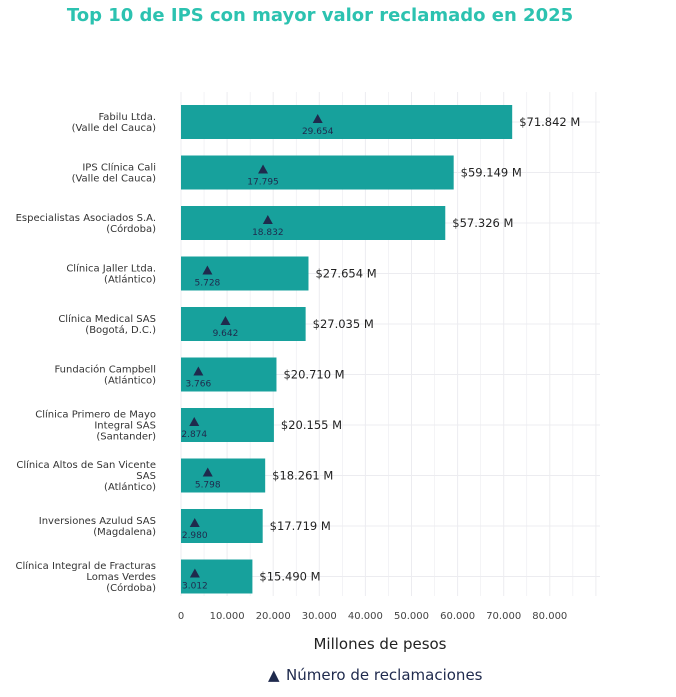 Image resolution: width=676 pixels, height=697 pixels. Describe the element at coordinates (227, 616) in the screenshot. I see `x-tick-label: 10.000` at that location.